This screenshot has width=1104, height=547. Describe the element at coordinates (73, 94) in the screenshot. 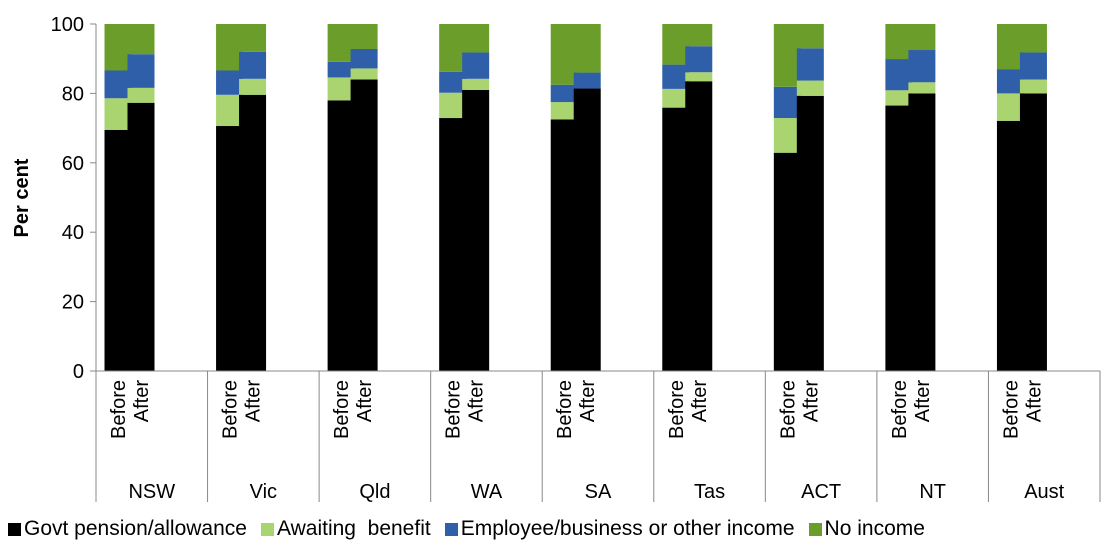

I see `y-tick-label: 80` at that location.